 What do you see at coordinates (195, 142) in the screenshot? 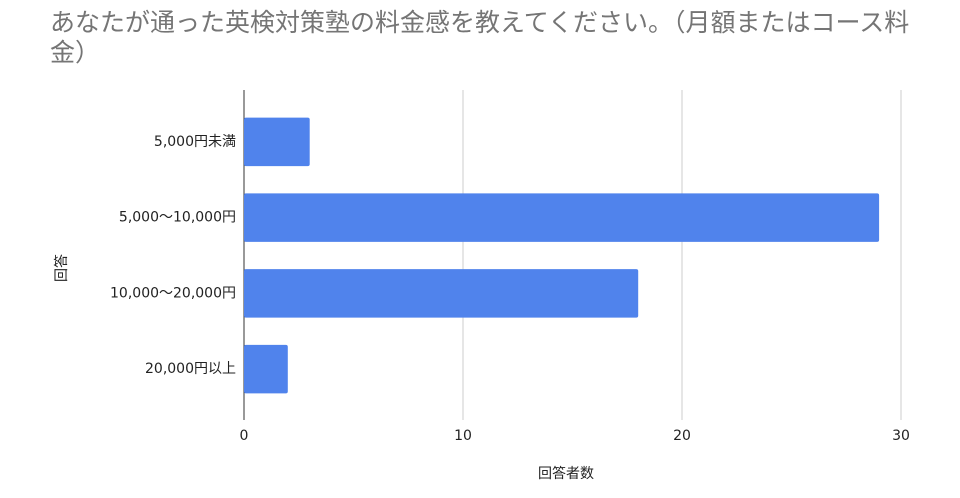
I see `y-tick-label: 5,000円未満` at bounding box center [195, 142].